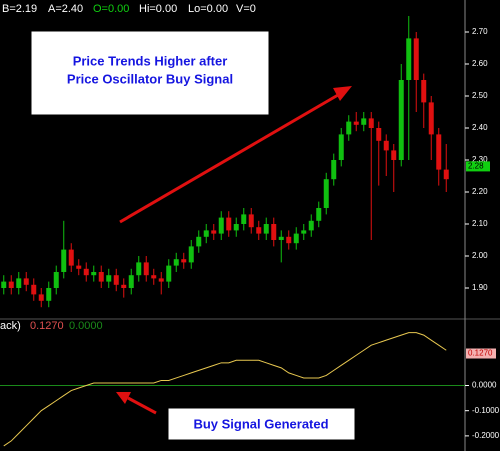  Describe the element at coordinates (19, 9) in the screenshot. I see `header-item: B=2.19` at that location.